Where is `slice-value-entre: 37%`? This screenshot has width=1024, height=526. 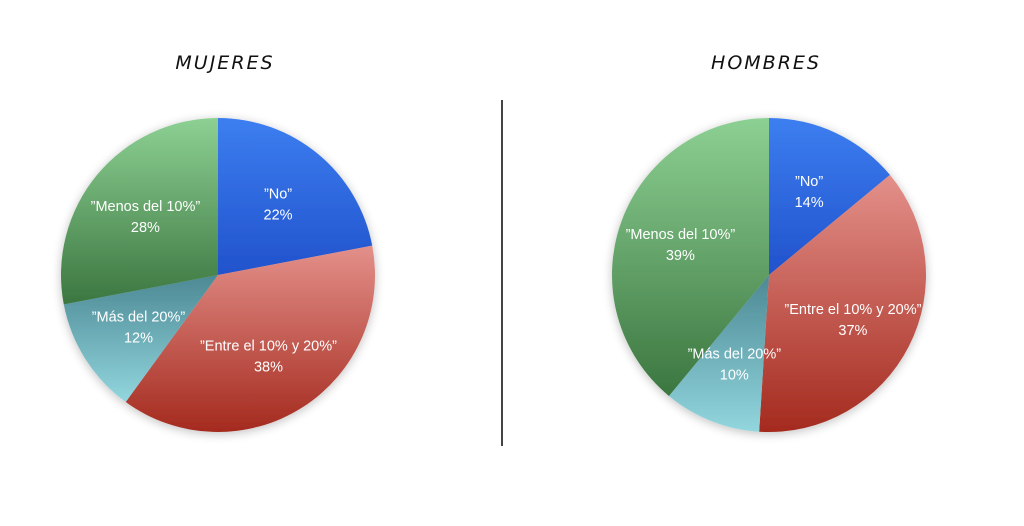
slice-value-entre: 37% is located at coordinates (852, 331).